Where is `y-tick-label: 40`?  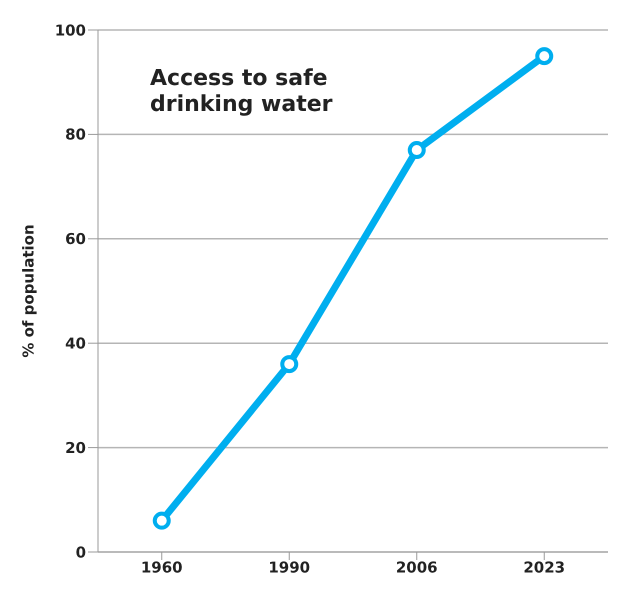 y-tick-label: 40 is located at coordinates (75, 343).